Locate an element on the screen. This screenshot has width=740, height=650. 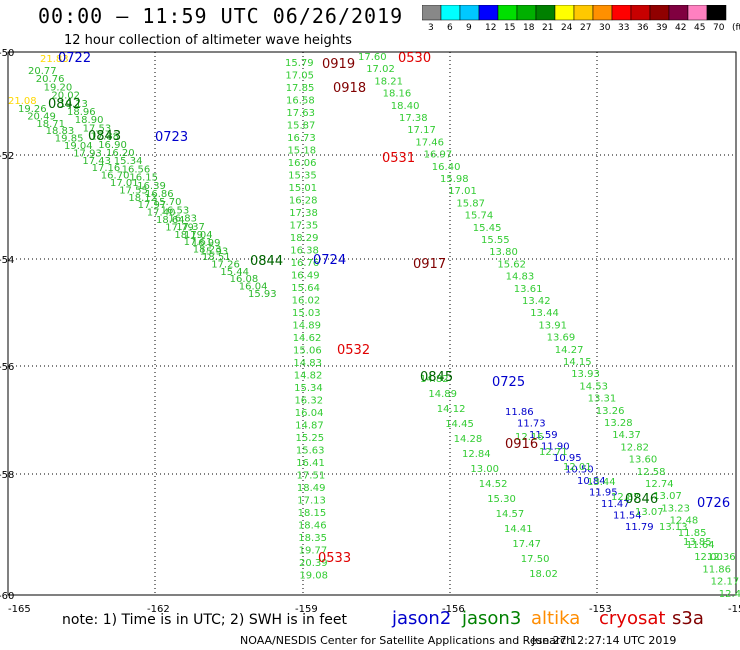
swh-value: 15.79 is located at coordinates (299, 63).